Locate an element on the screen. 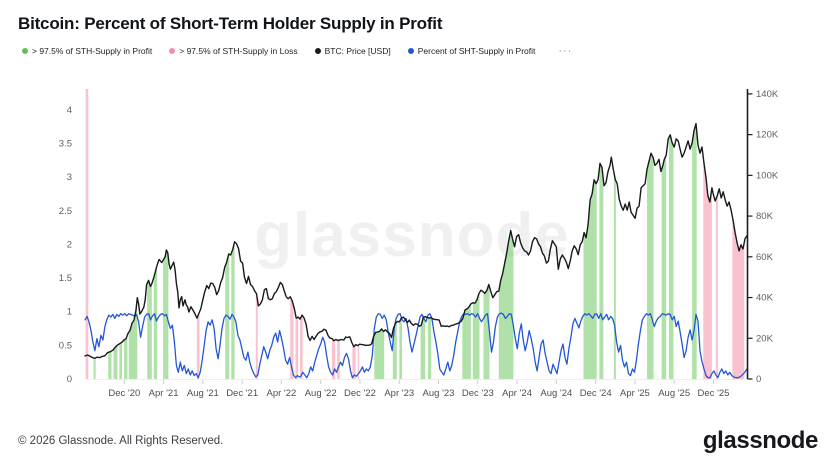 The width and height of the screenshot is (834, 469). svg-text: 2.5 is located at coordinates (65, 211).